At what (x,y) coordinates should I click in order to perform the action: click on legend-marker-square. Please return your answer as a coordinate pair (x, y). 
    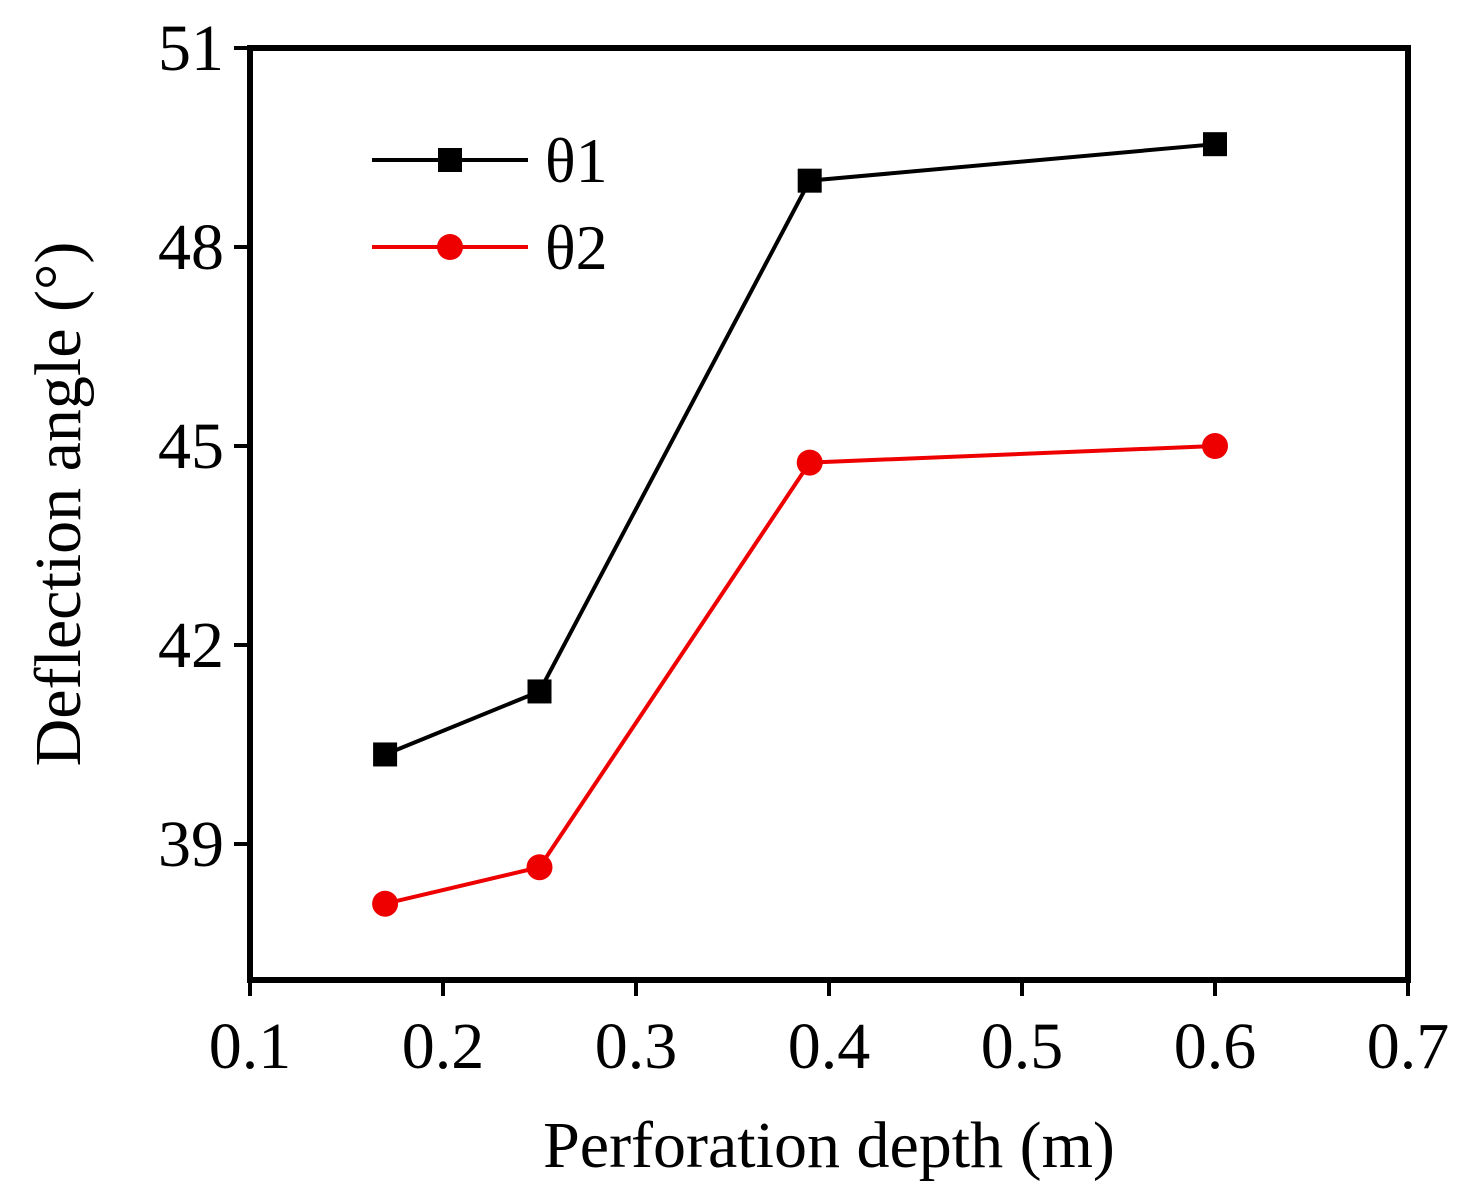
    Looking at the image, I should click on (450, 160).